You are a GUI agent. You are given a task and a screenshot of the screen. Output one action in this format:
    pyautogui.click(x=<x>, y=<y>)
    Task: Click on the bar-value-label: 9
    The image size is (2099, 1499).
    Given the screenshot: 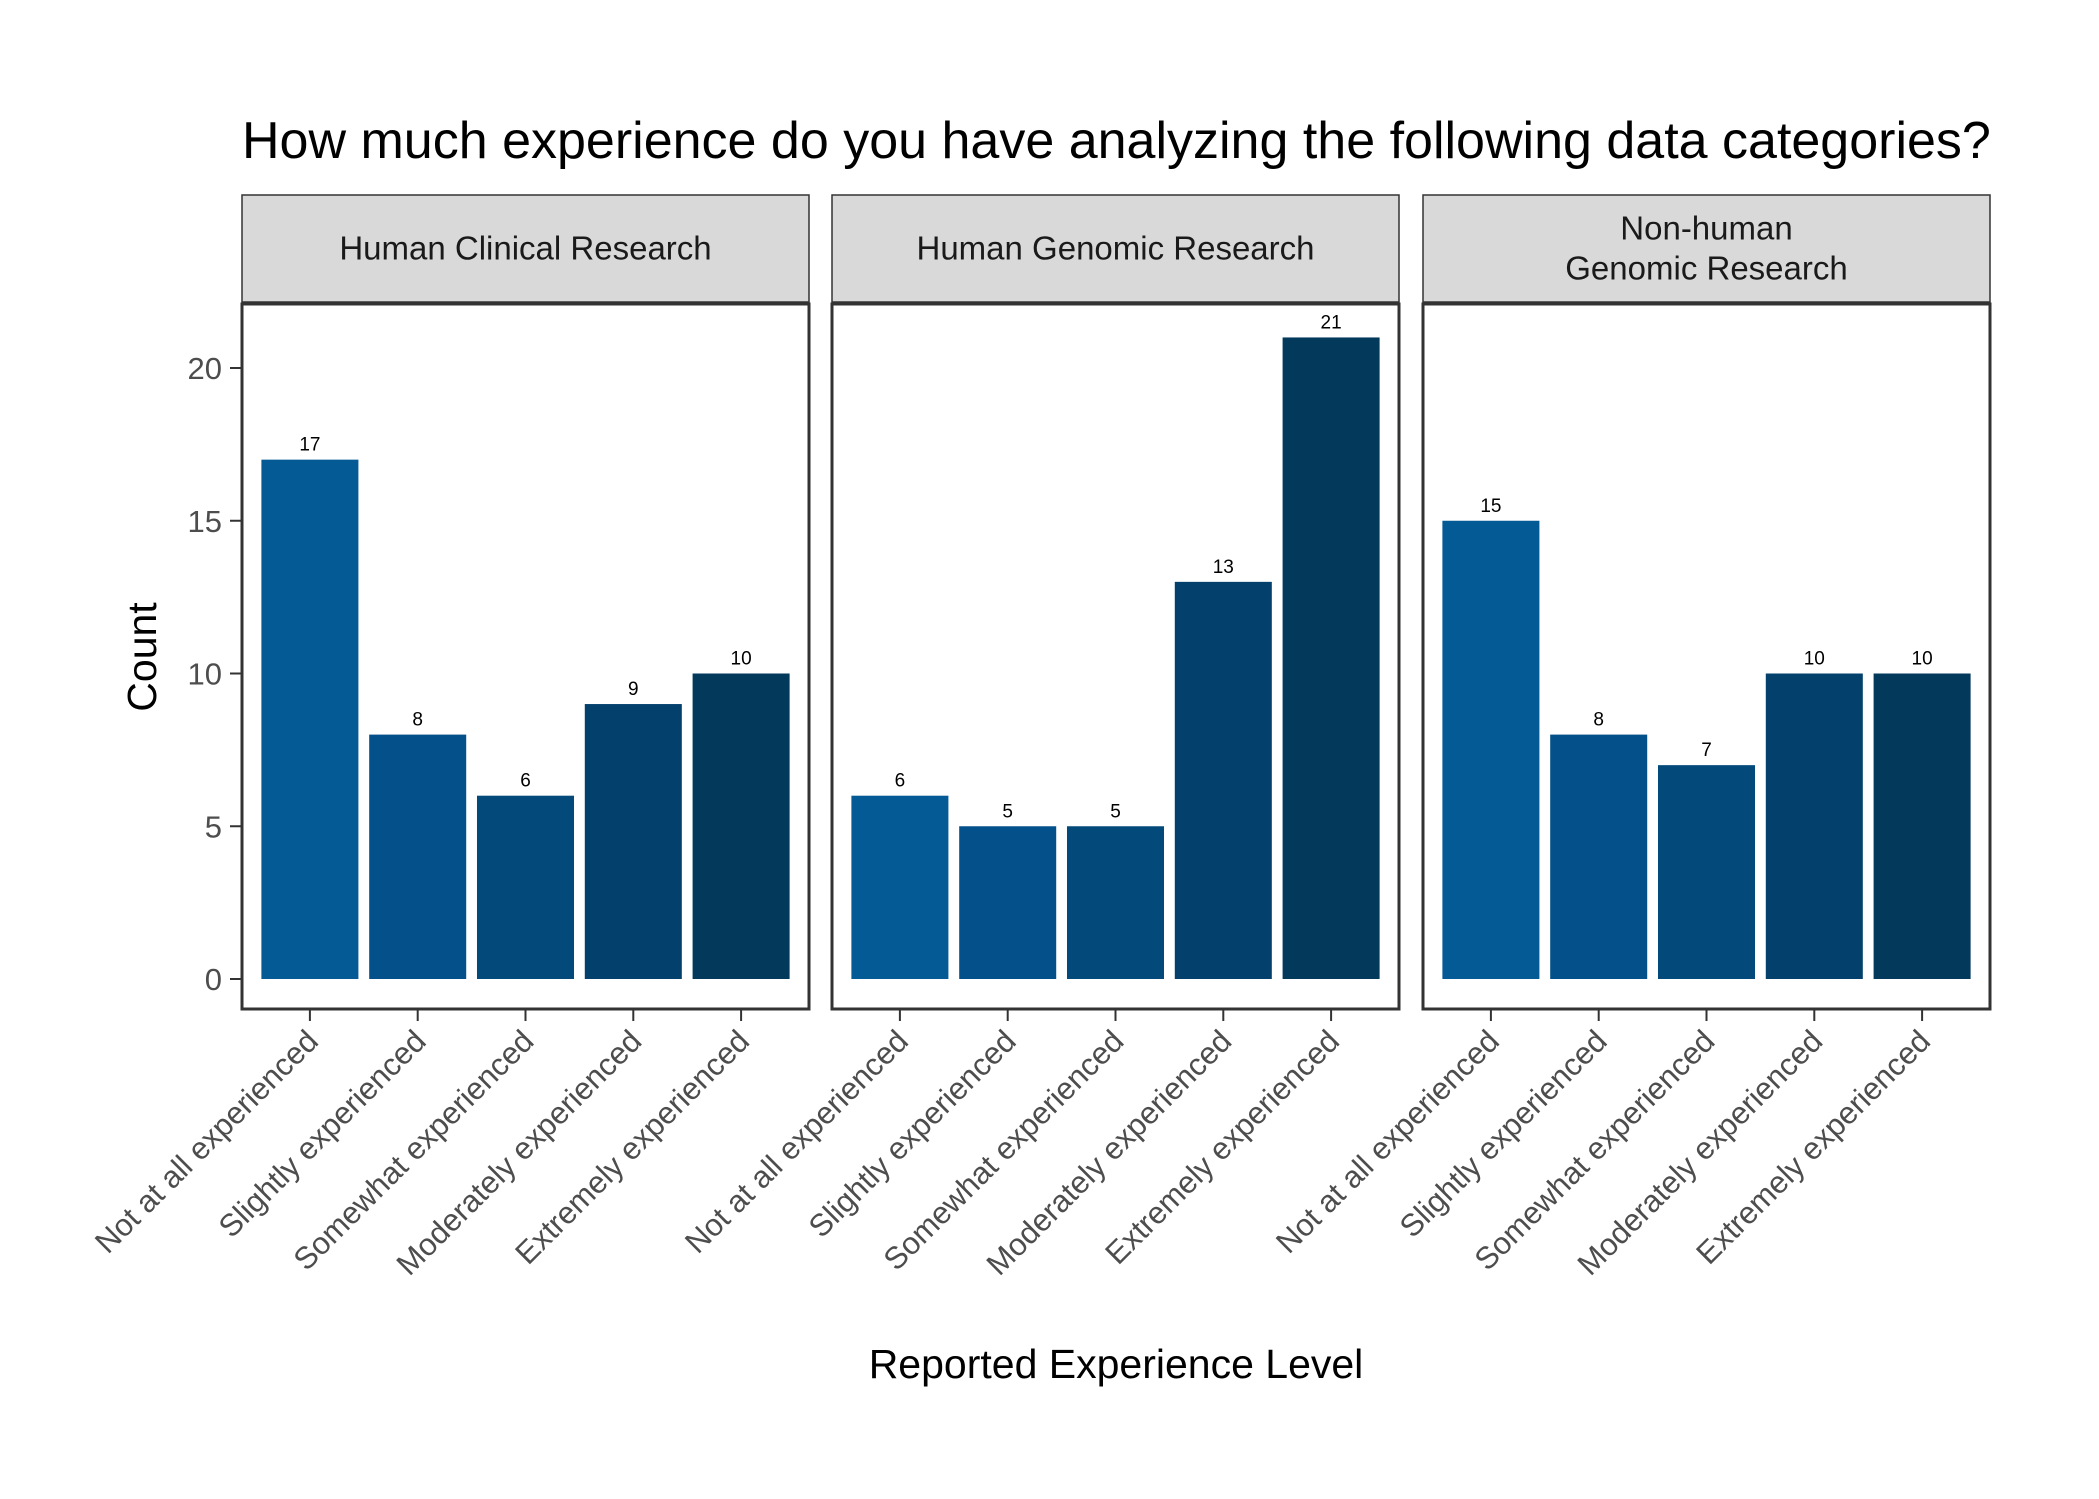 What is the action you would take?
    pyautogui.click(x=633, y=689)
    